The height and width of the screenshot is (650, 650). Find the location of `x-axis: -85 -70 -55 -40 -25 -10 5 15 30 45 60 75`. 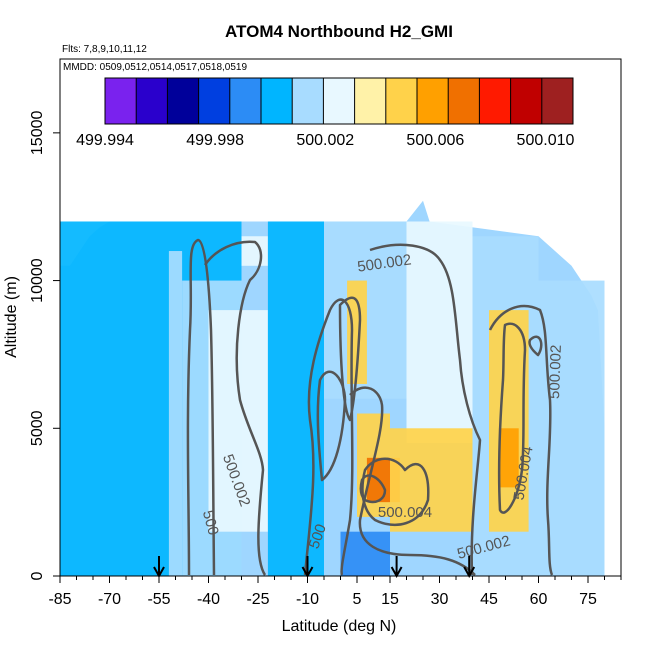

x-axis: -85 -70 -55 -40 -25 -10 5 15 30 45 60 75 is located at coordinates (335, 592).